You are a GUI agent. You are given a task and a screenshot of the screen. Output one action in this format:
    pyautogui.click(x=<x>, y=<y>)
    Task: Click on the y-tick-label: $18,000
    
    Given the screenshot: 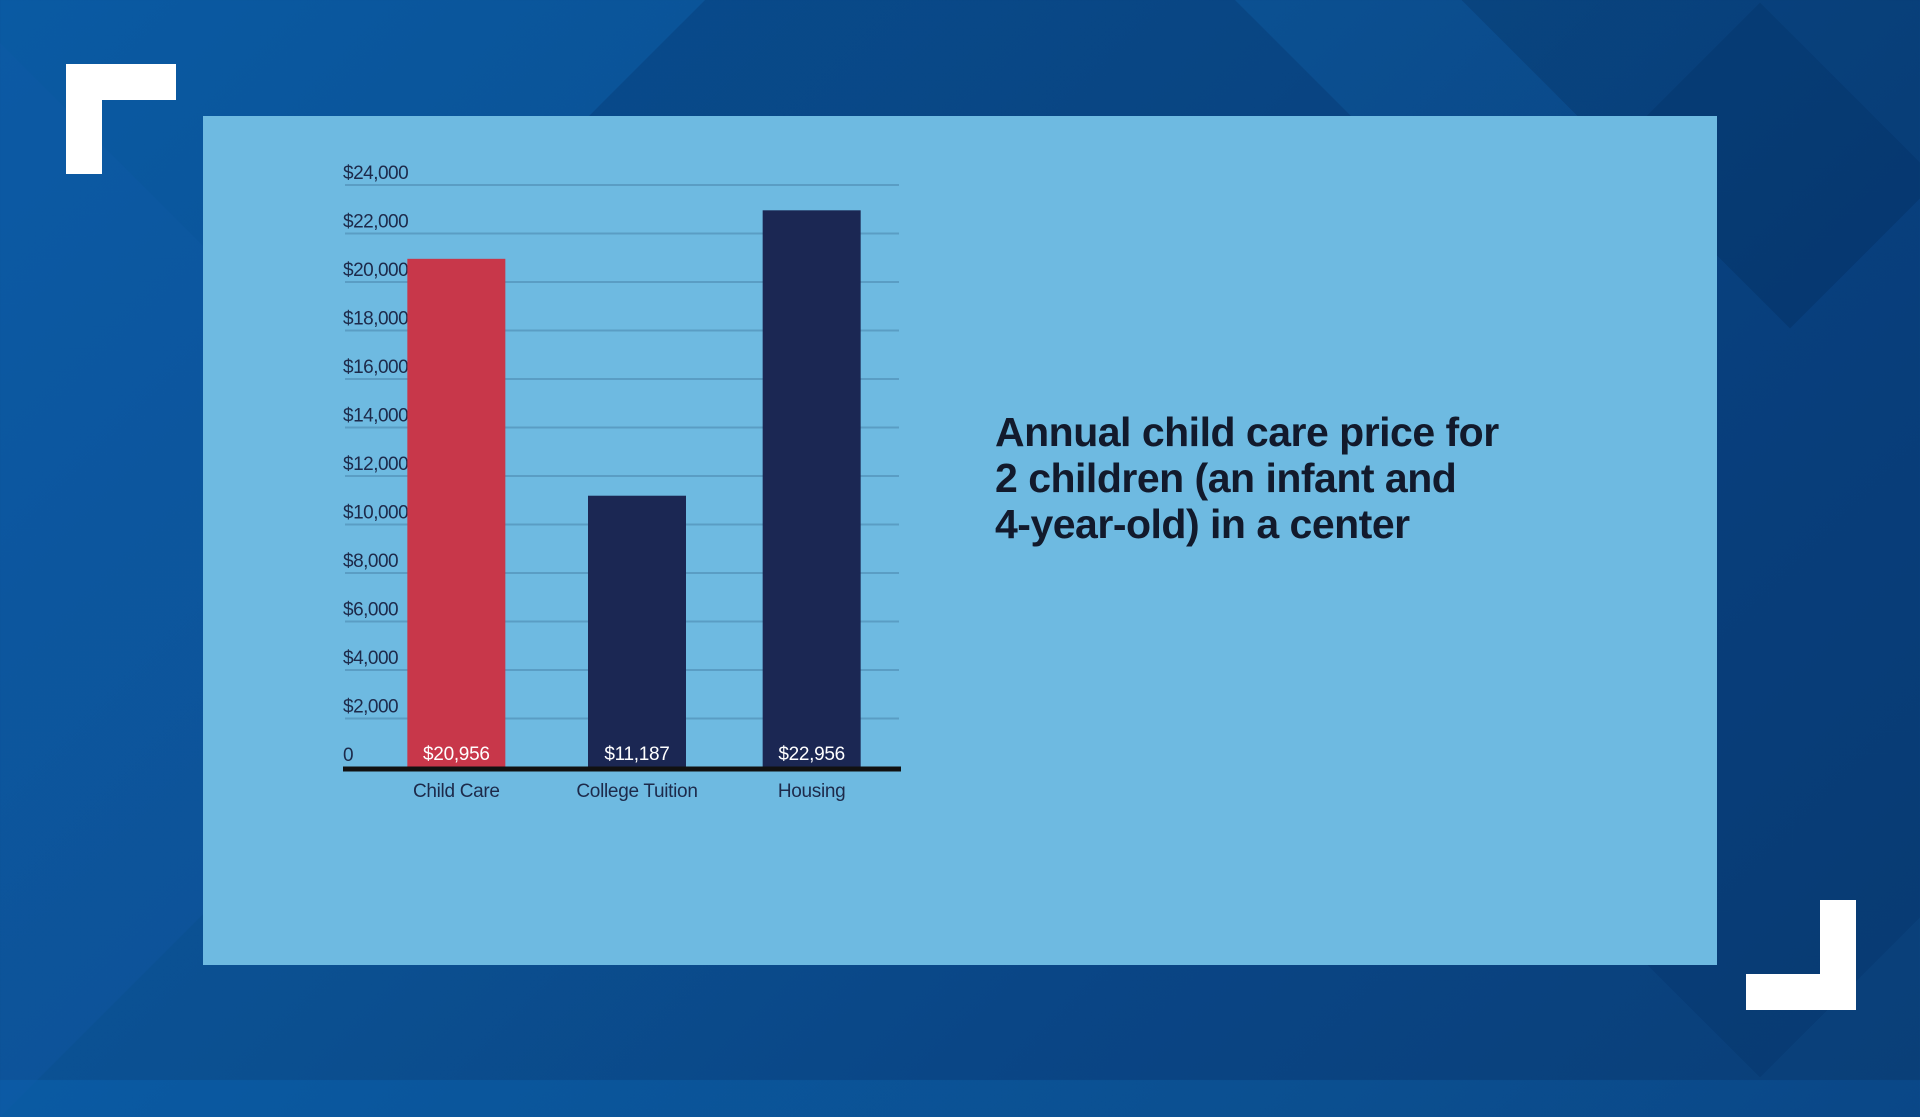 What is the action you would take?
    pyautogui.click(x=375, y=319)
    